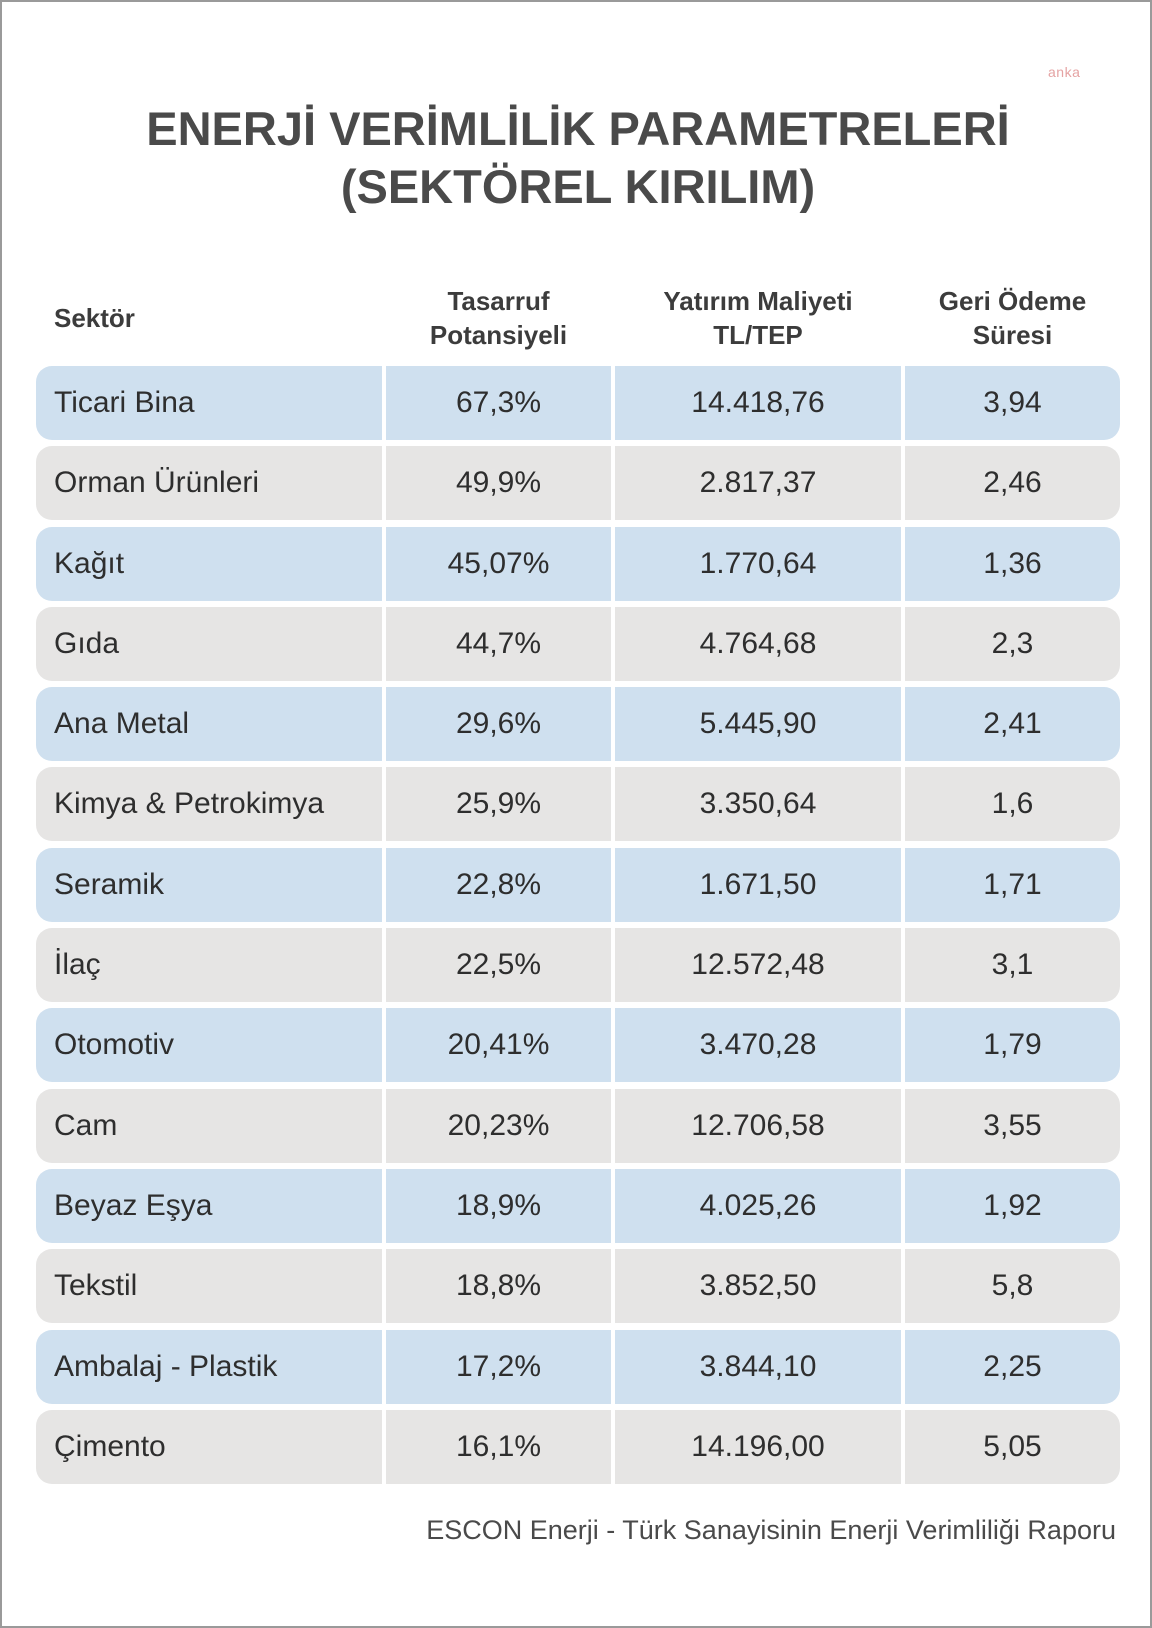  What do you see at coordinates (578, 186) in the screenshot?
I see `title-line-2: (SEKTÖREL KIRILIM)` at bounding box center [578, 186].